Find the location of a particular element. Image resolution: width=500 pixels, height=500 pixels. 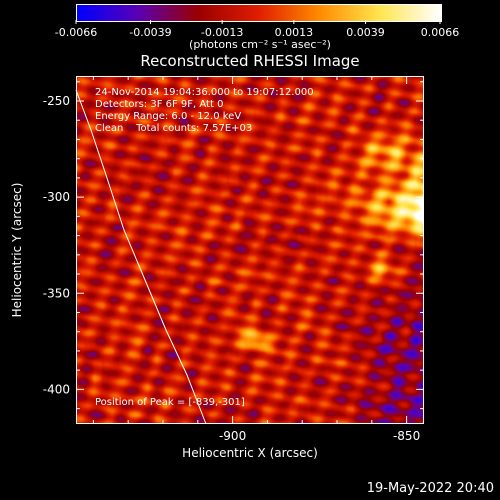

colorbar-tick-label: 0.0039 is located at coordinates (365, 32).